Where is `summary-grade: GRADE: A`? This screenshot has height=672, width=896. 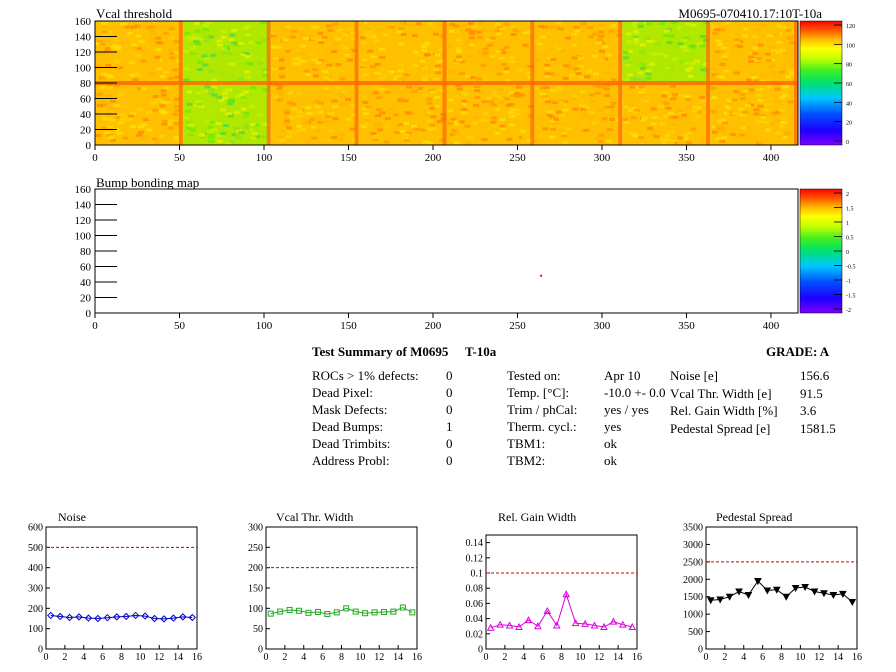 summary-grade: GRADE: A is located at coordinates (798, 351).